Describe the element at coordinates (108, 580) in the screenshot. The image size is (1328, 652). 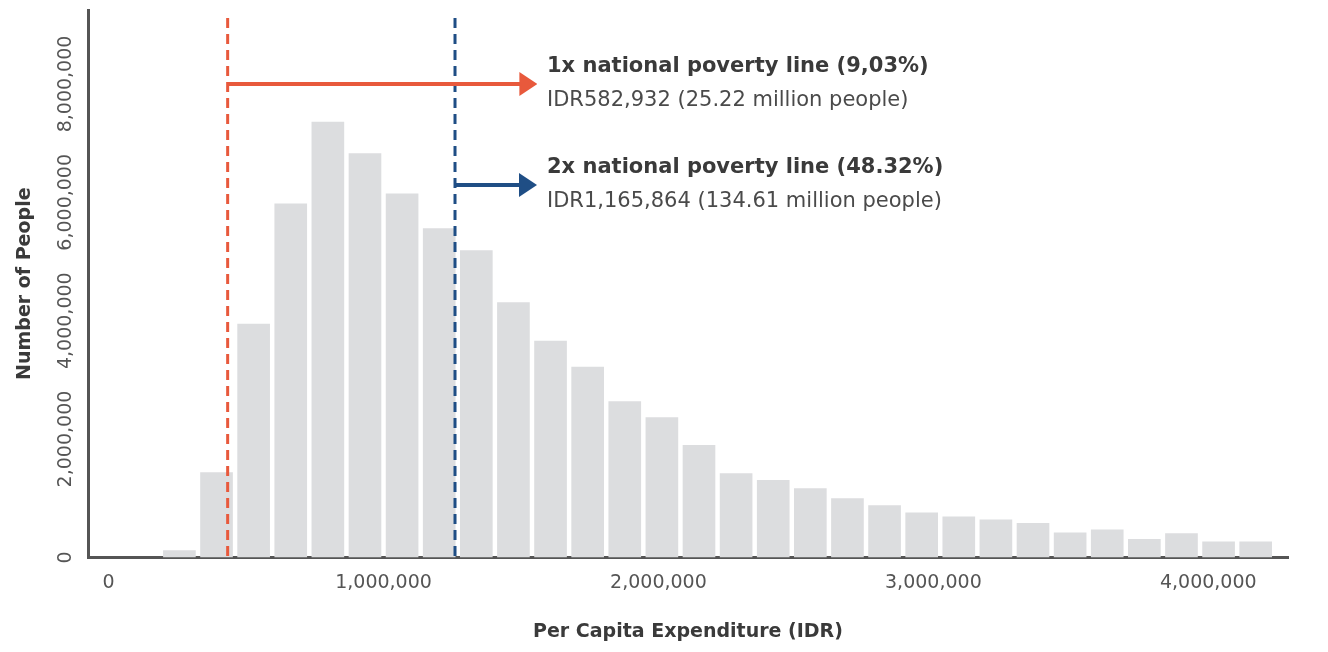
I see `x-tick-label: 0` at that location.